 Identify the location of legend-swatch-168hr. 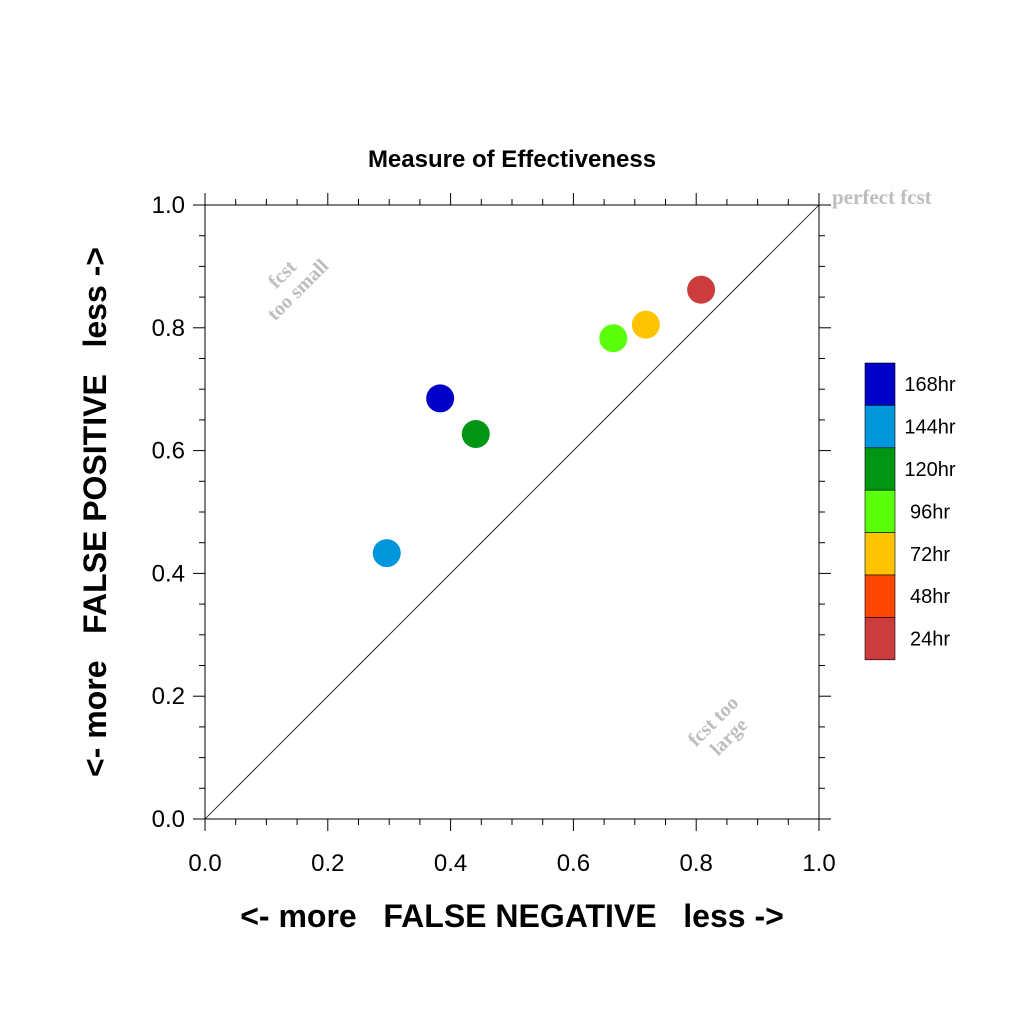
(880, 384).